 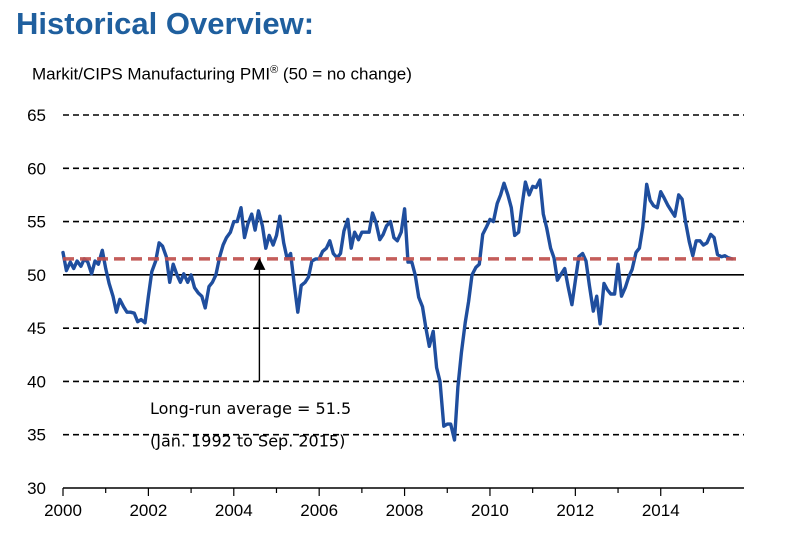 I want to click on y-tick-label-60: 60, so click(x=36, y=168).